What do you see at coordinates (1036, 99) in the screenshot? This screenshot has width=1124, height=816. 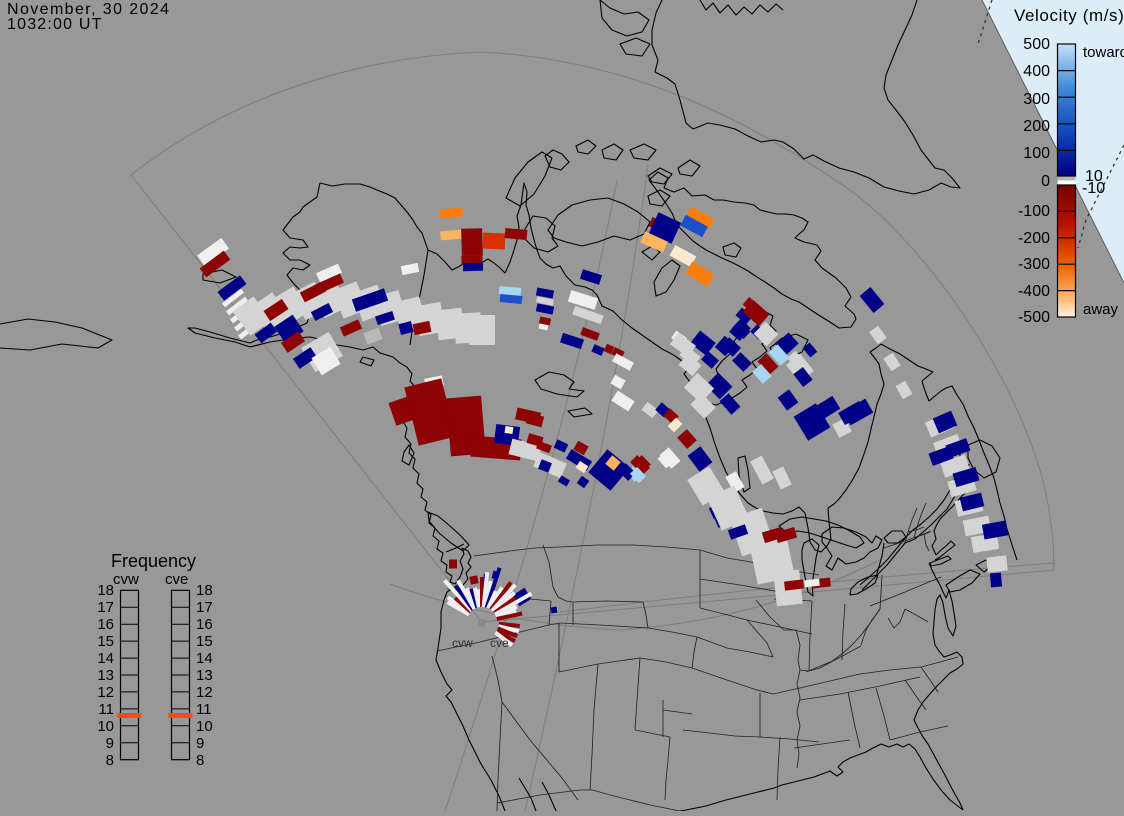 I see `svg-text: 300` at bounding box center [1036, 99].